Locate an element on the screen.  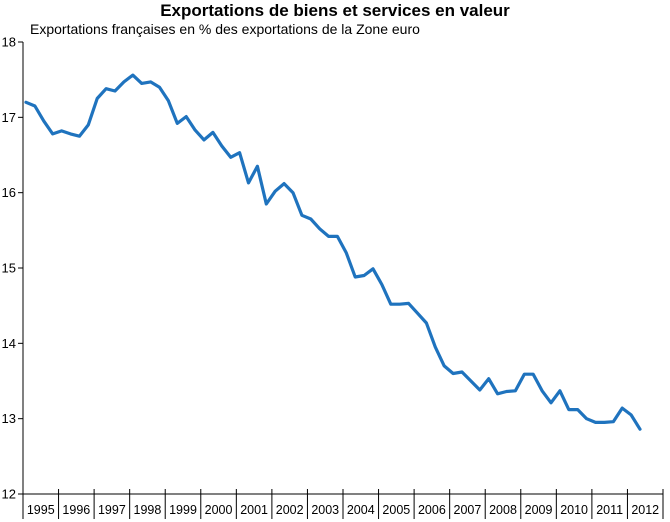
x-tick-label: 2008 is located at coordinates (503, 510).